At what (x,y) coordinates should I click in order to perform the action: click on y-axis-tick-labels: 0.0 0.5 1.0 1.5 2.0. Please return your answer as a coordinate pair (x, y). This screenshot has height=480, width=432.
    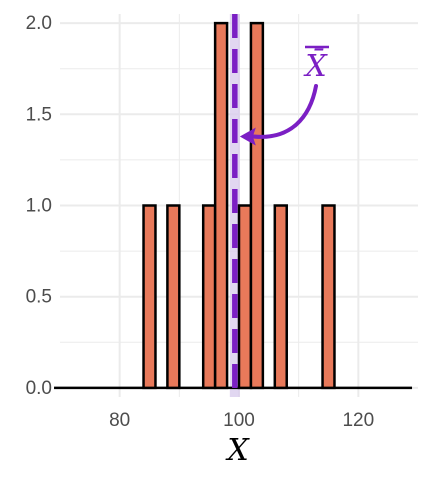
    Looking at the image, I should click on (39, 206).